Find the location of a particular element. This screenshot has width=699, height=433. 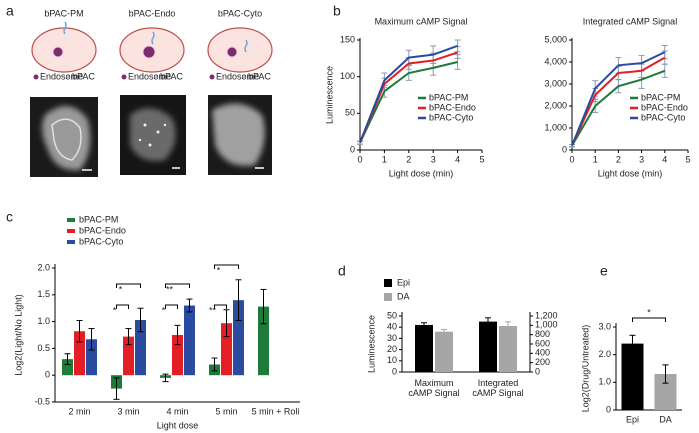

legend-label: bPAC-Cyto is located at coordinates (663, 117).